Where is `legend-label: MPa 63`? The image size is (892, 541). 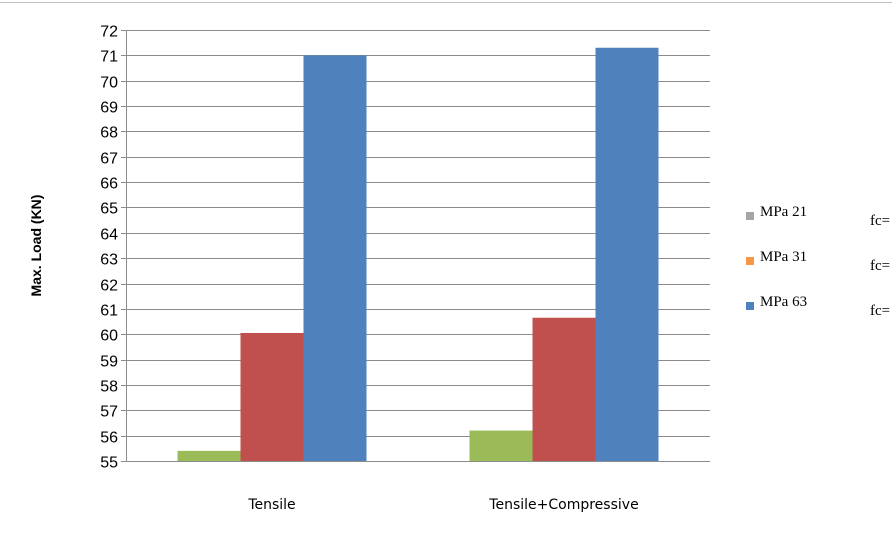 legend-label: MPa 63 is located at coordinates (784, 302).